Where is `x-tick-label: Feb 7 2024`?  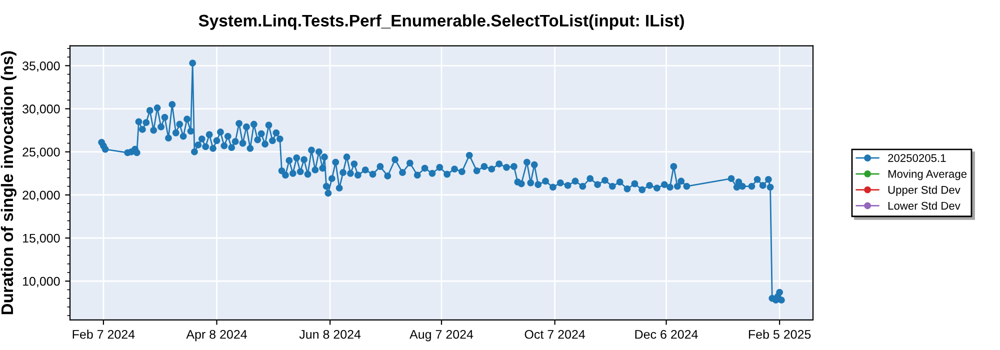 x-tick-label: Feb 7 2024 is located at coordinates (103, 334).